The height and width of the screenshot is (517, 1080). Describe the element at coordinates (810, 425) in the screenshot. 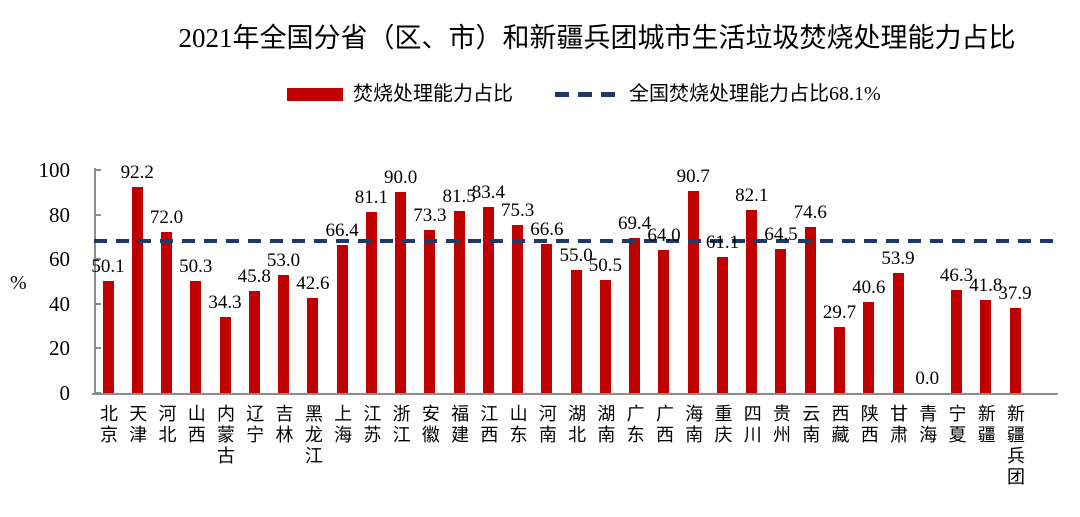

I see `x-axis-label: 云南` at that location.